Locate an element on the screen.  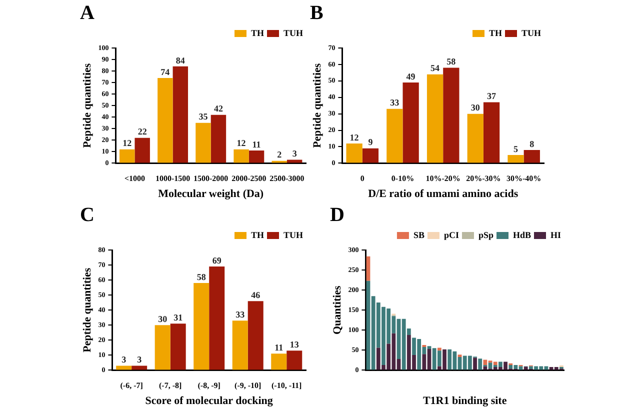
x-tick-label: (-9, -10] is located at coordinates (248, 385).